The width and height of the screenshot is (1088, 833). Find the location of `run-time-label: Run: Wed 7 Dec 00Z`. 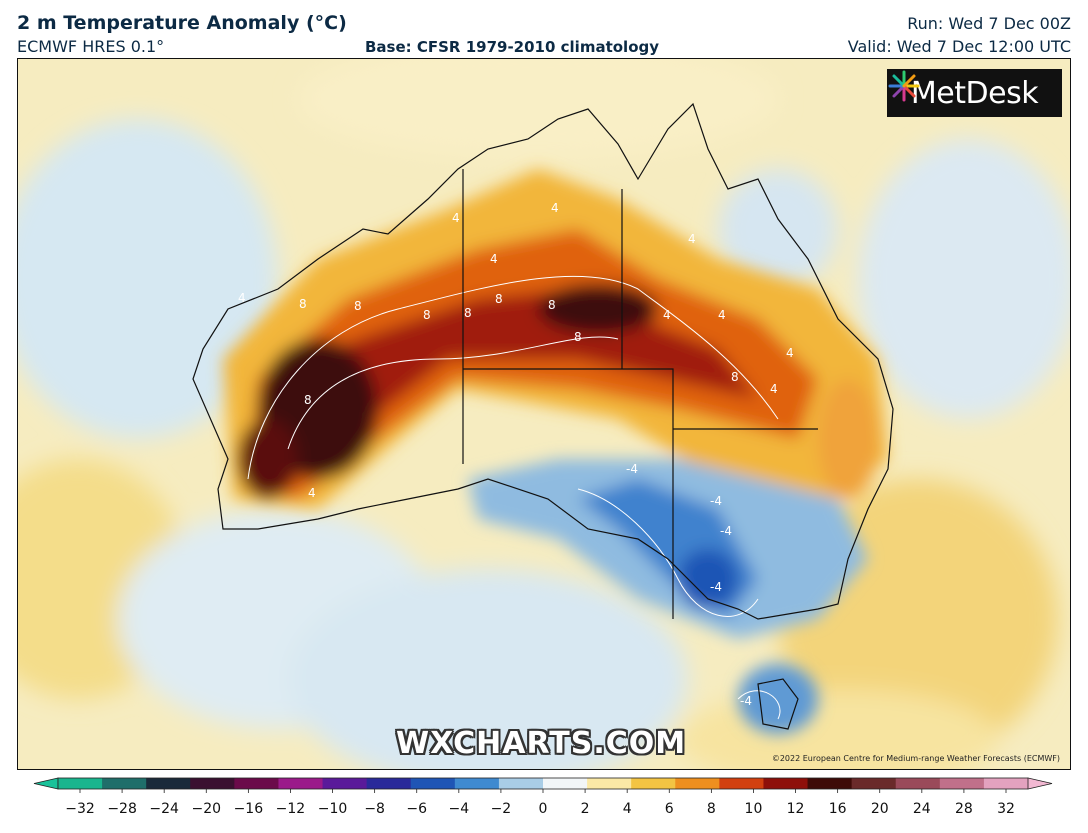

run-time-label: Run: Wed 7 Dec 00Z is located at coordinates (989, 23).